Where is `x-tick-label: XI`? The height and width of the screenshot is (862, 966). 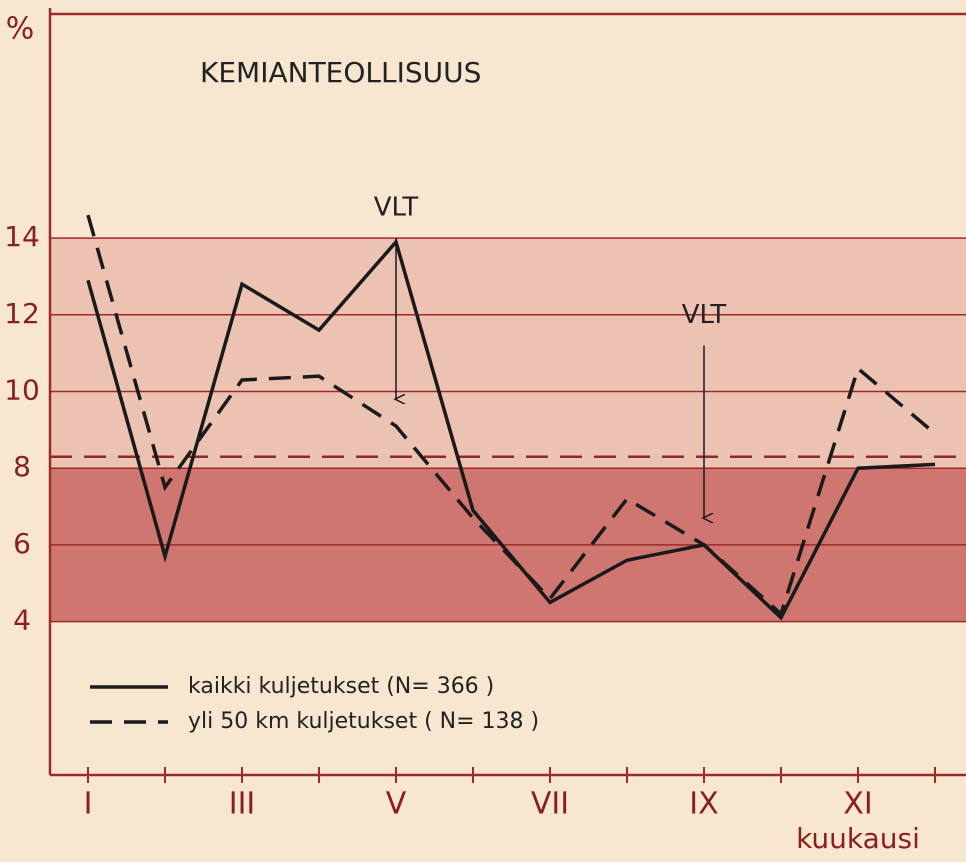 x-tick-label: XI is located at coordinates (857, 804).